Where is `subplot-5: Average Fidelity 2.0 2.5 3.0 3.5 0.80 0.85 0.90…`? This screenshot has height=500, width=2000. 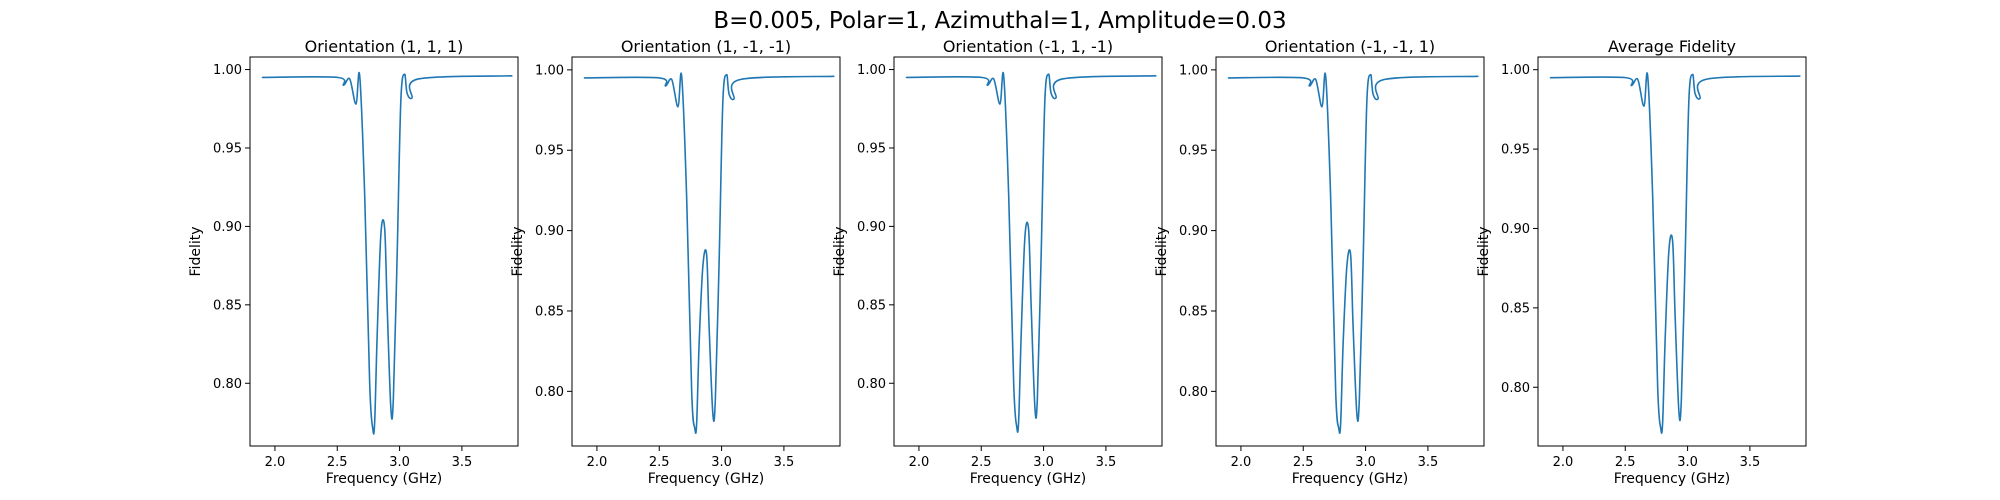 subplot-5: Average Fidelity 2.0 2.5 3.0 3.5 0.80 0.85 0.90… is located at coordinates (1641, 262).